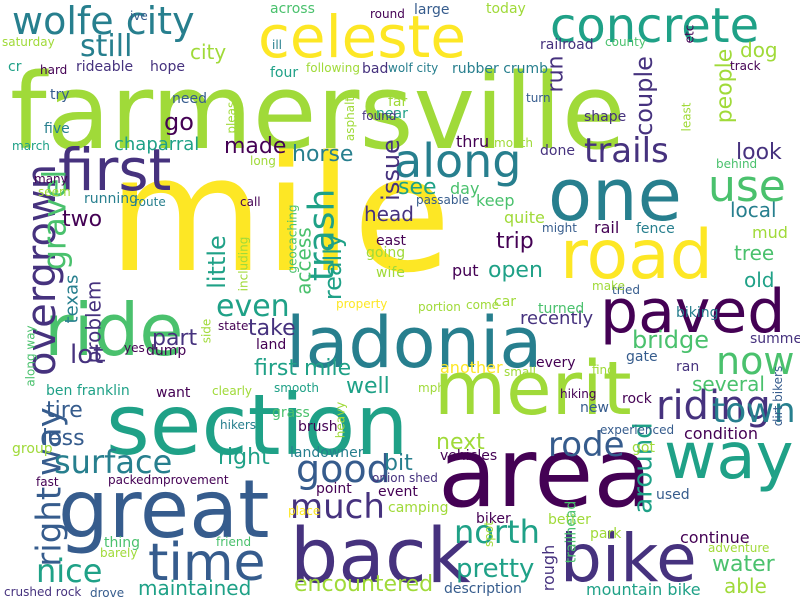 The height and width of the screenshot is (600, 800). Describe the element at coordinates (413, 68) in the screenshot. I see `word-wolf-city: wolf city` at that location.